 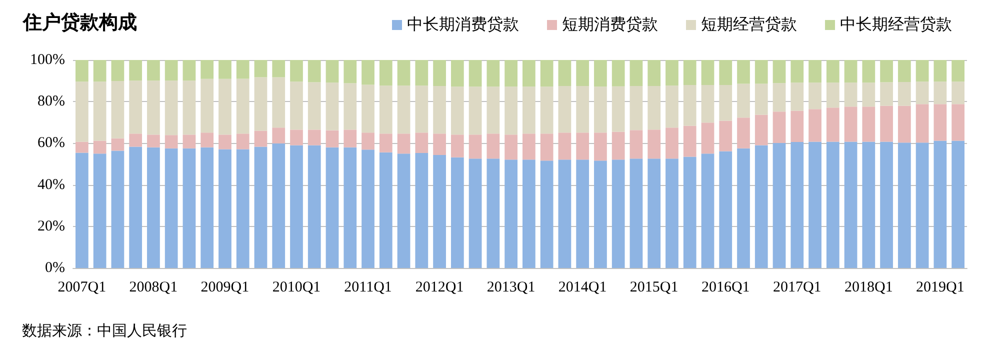 What do you see at coordinates (79, 23) in the screenshot?
I see `chart-title: 住户贷款构成` at bounding box center [79, 23].